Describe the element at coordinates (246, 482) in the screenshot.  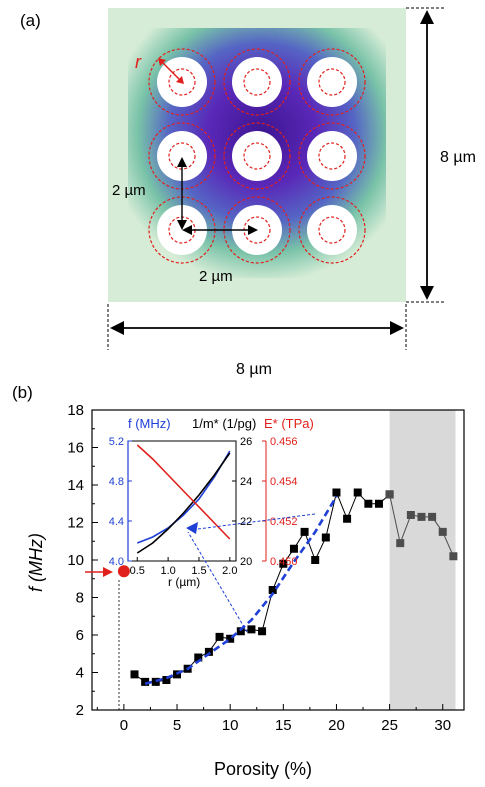
I see `inset-inv_m-tick-label: 24` at that location.